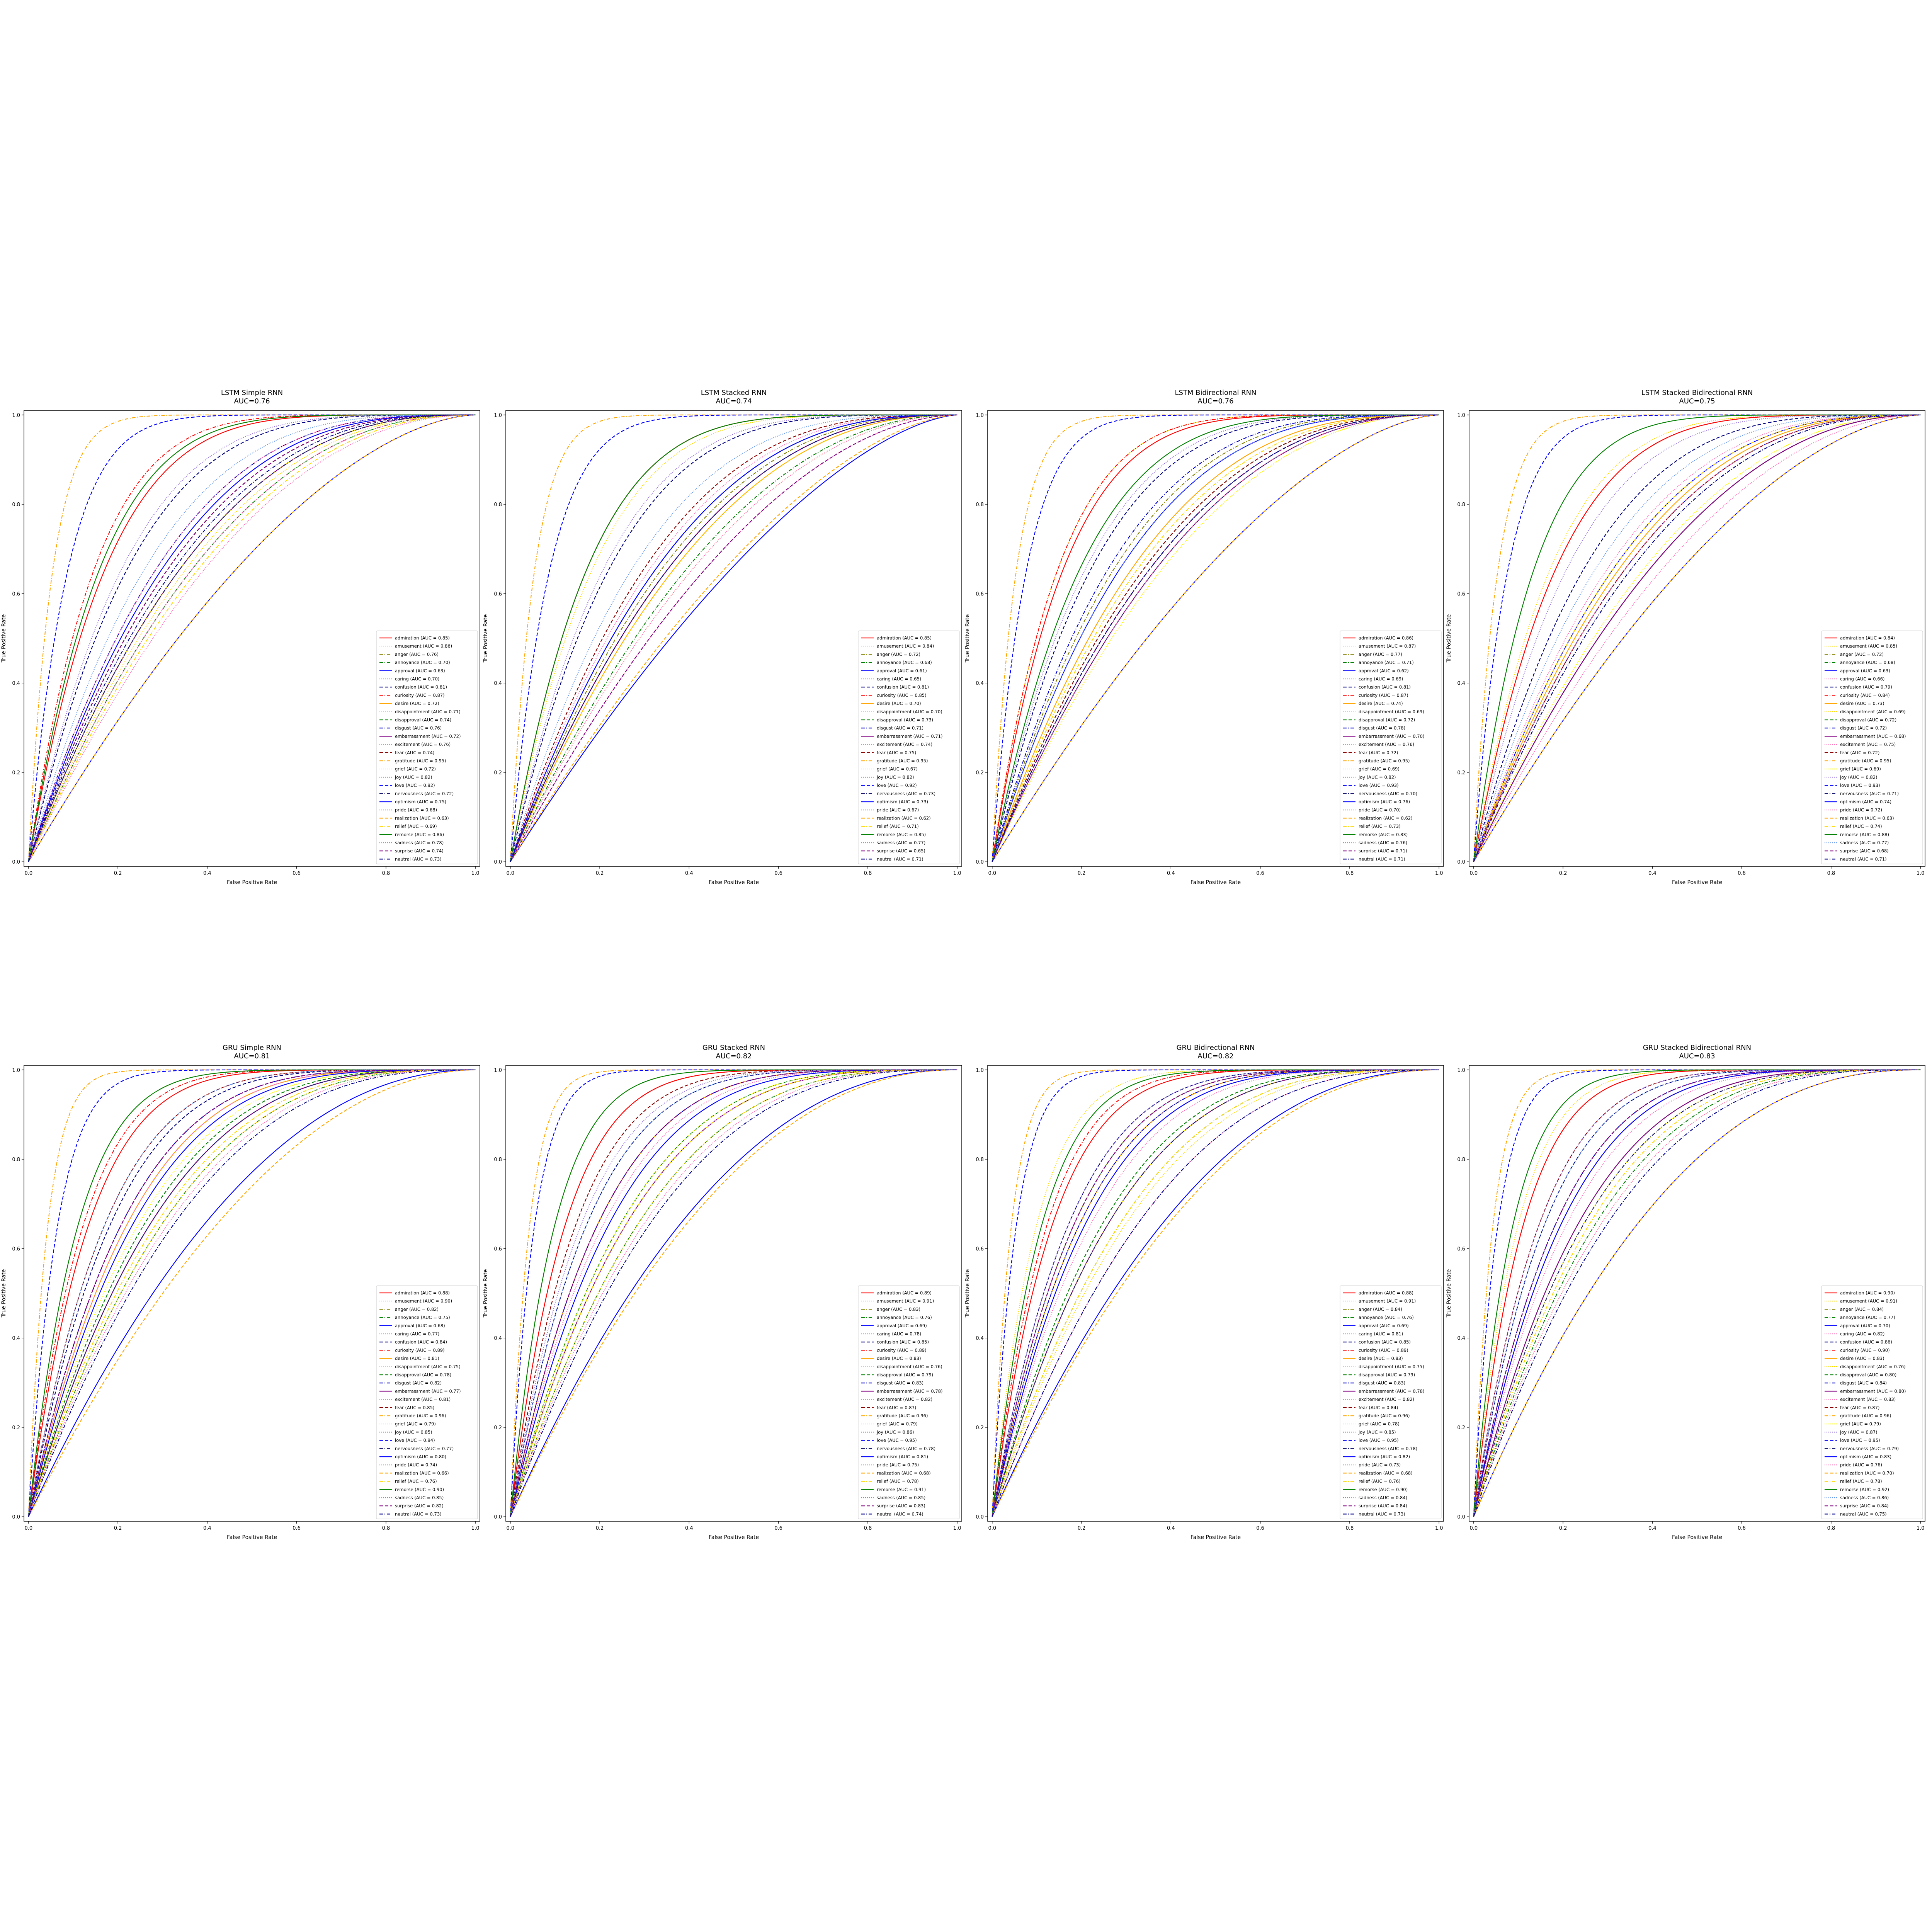  Describe the element at coordinates (475, 1529) in the screenshot. I see `x-tick-label: 1.0` at that location.